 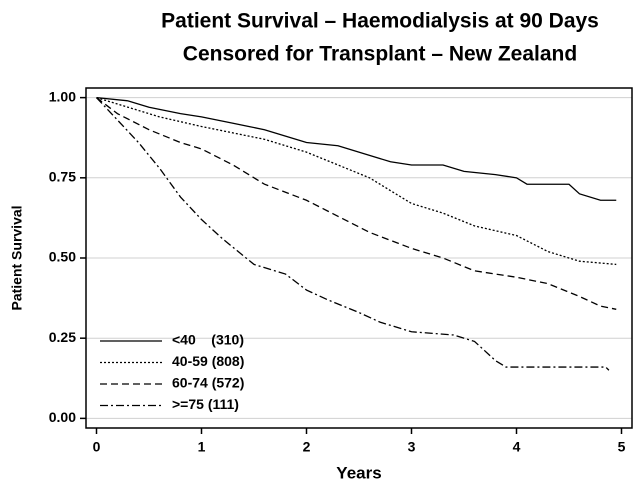 What do you see at coordinates (62, 177) in the screenshot?
I see `y-tick-label: 0.75` at bounding box center [62, 177].